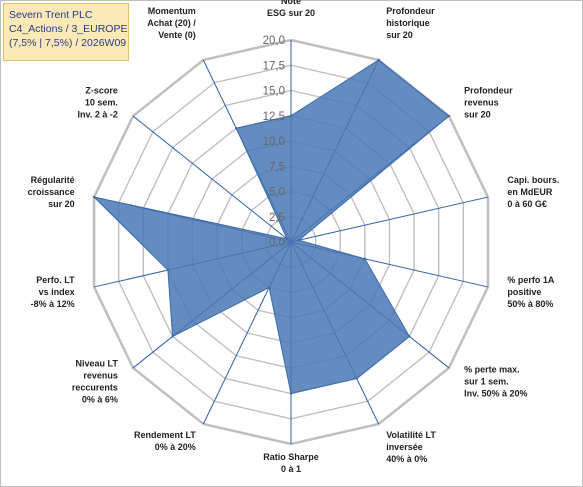  Describe the element at coordinates (98, 102) in the screenshot. I see `axis-label: Z-score 10 sem. Inv. 2 à -2` at that location.